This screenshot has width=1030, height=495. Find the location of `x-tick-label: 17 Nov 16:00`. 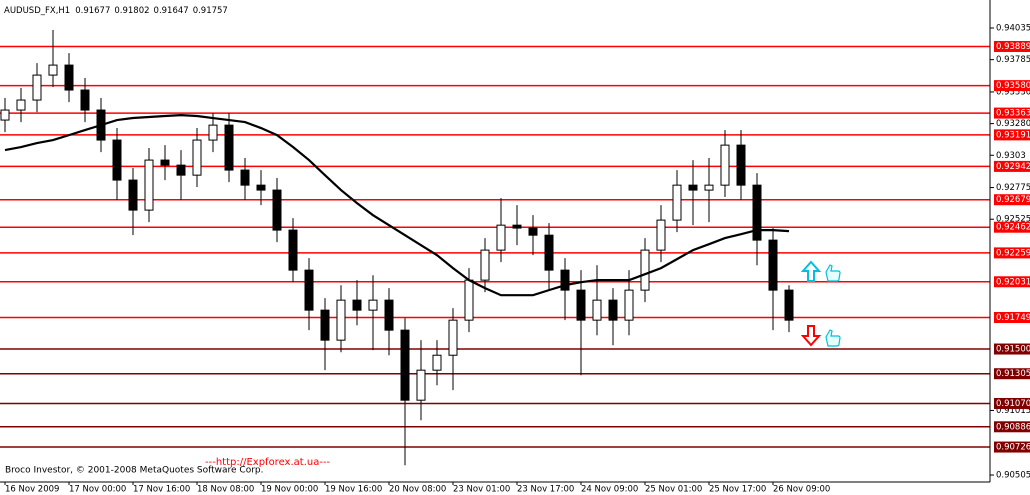

x-tick-label: 17 Nov 16:00 is located at coordinates (161, 490).